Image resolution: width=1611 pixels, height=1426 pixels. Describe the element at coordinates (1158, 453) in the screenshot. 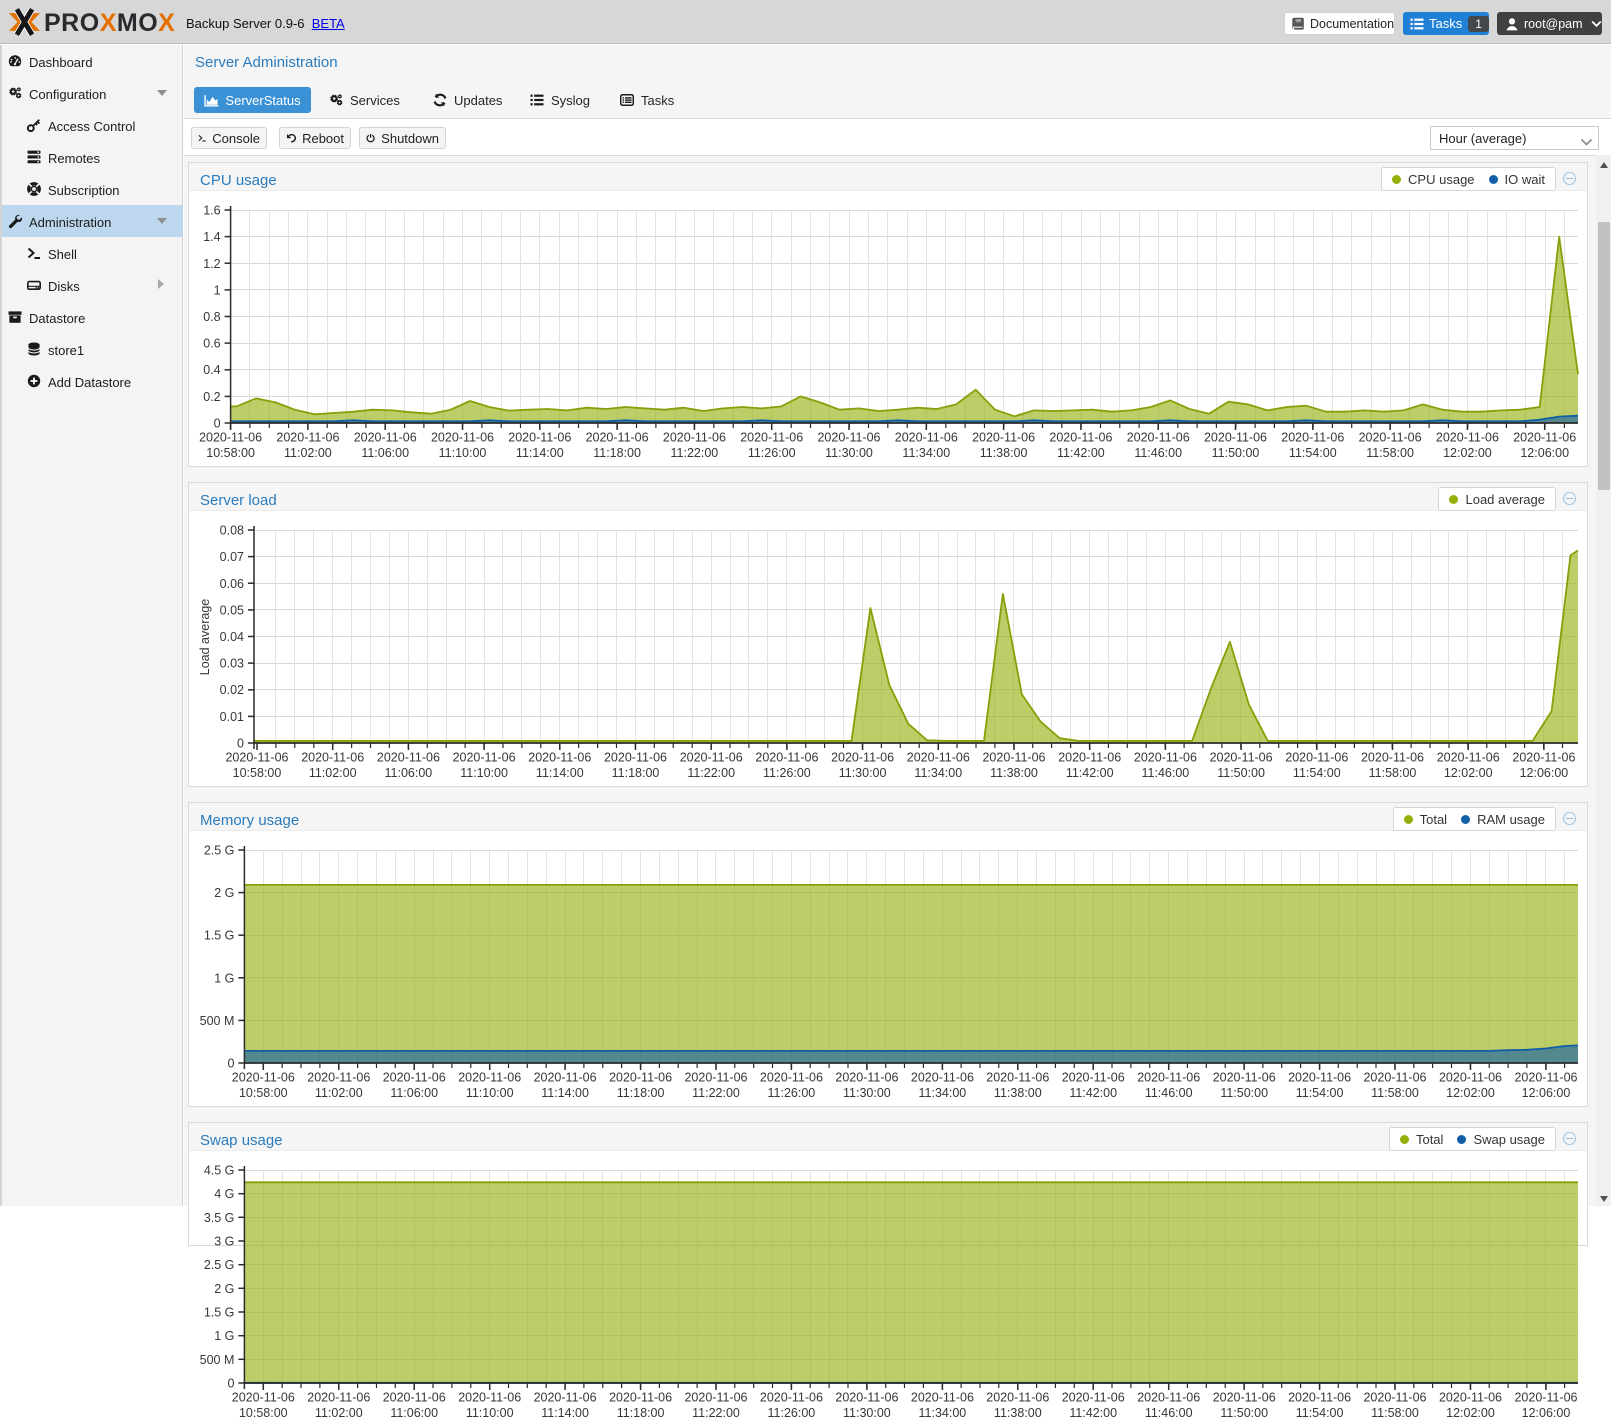

I see `svg-text: 11:46:00` at that location.